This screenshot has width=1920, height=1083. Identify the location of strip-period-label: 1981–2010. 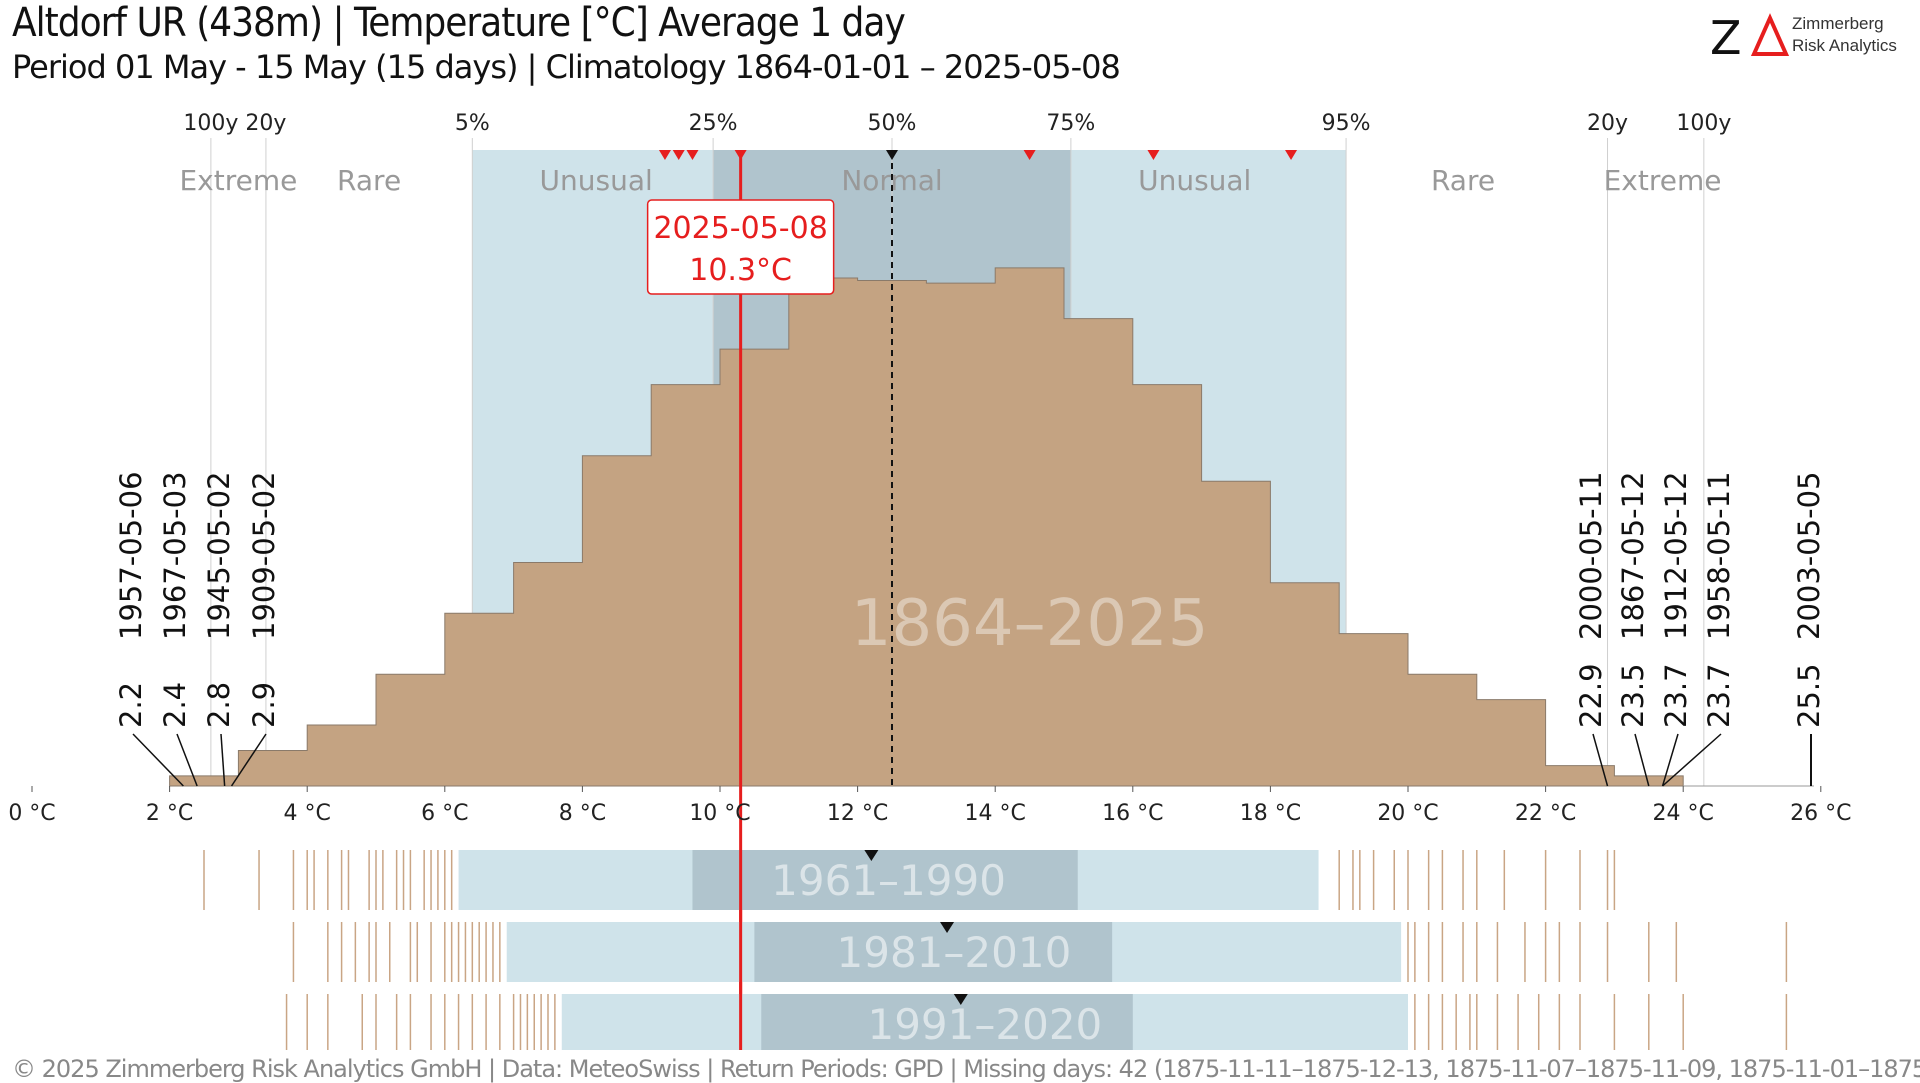
(954, 952).